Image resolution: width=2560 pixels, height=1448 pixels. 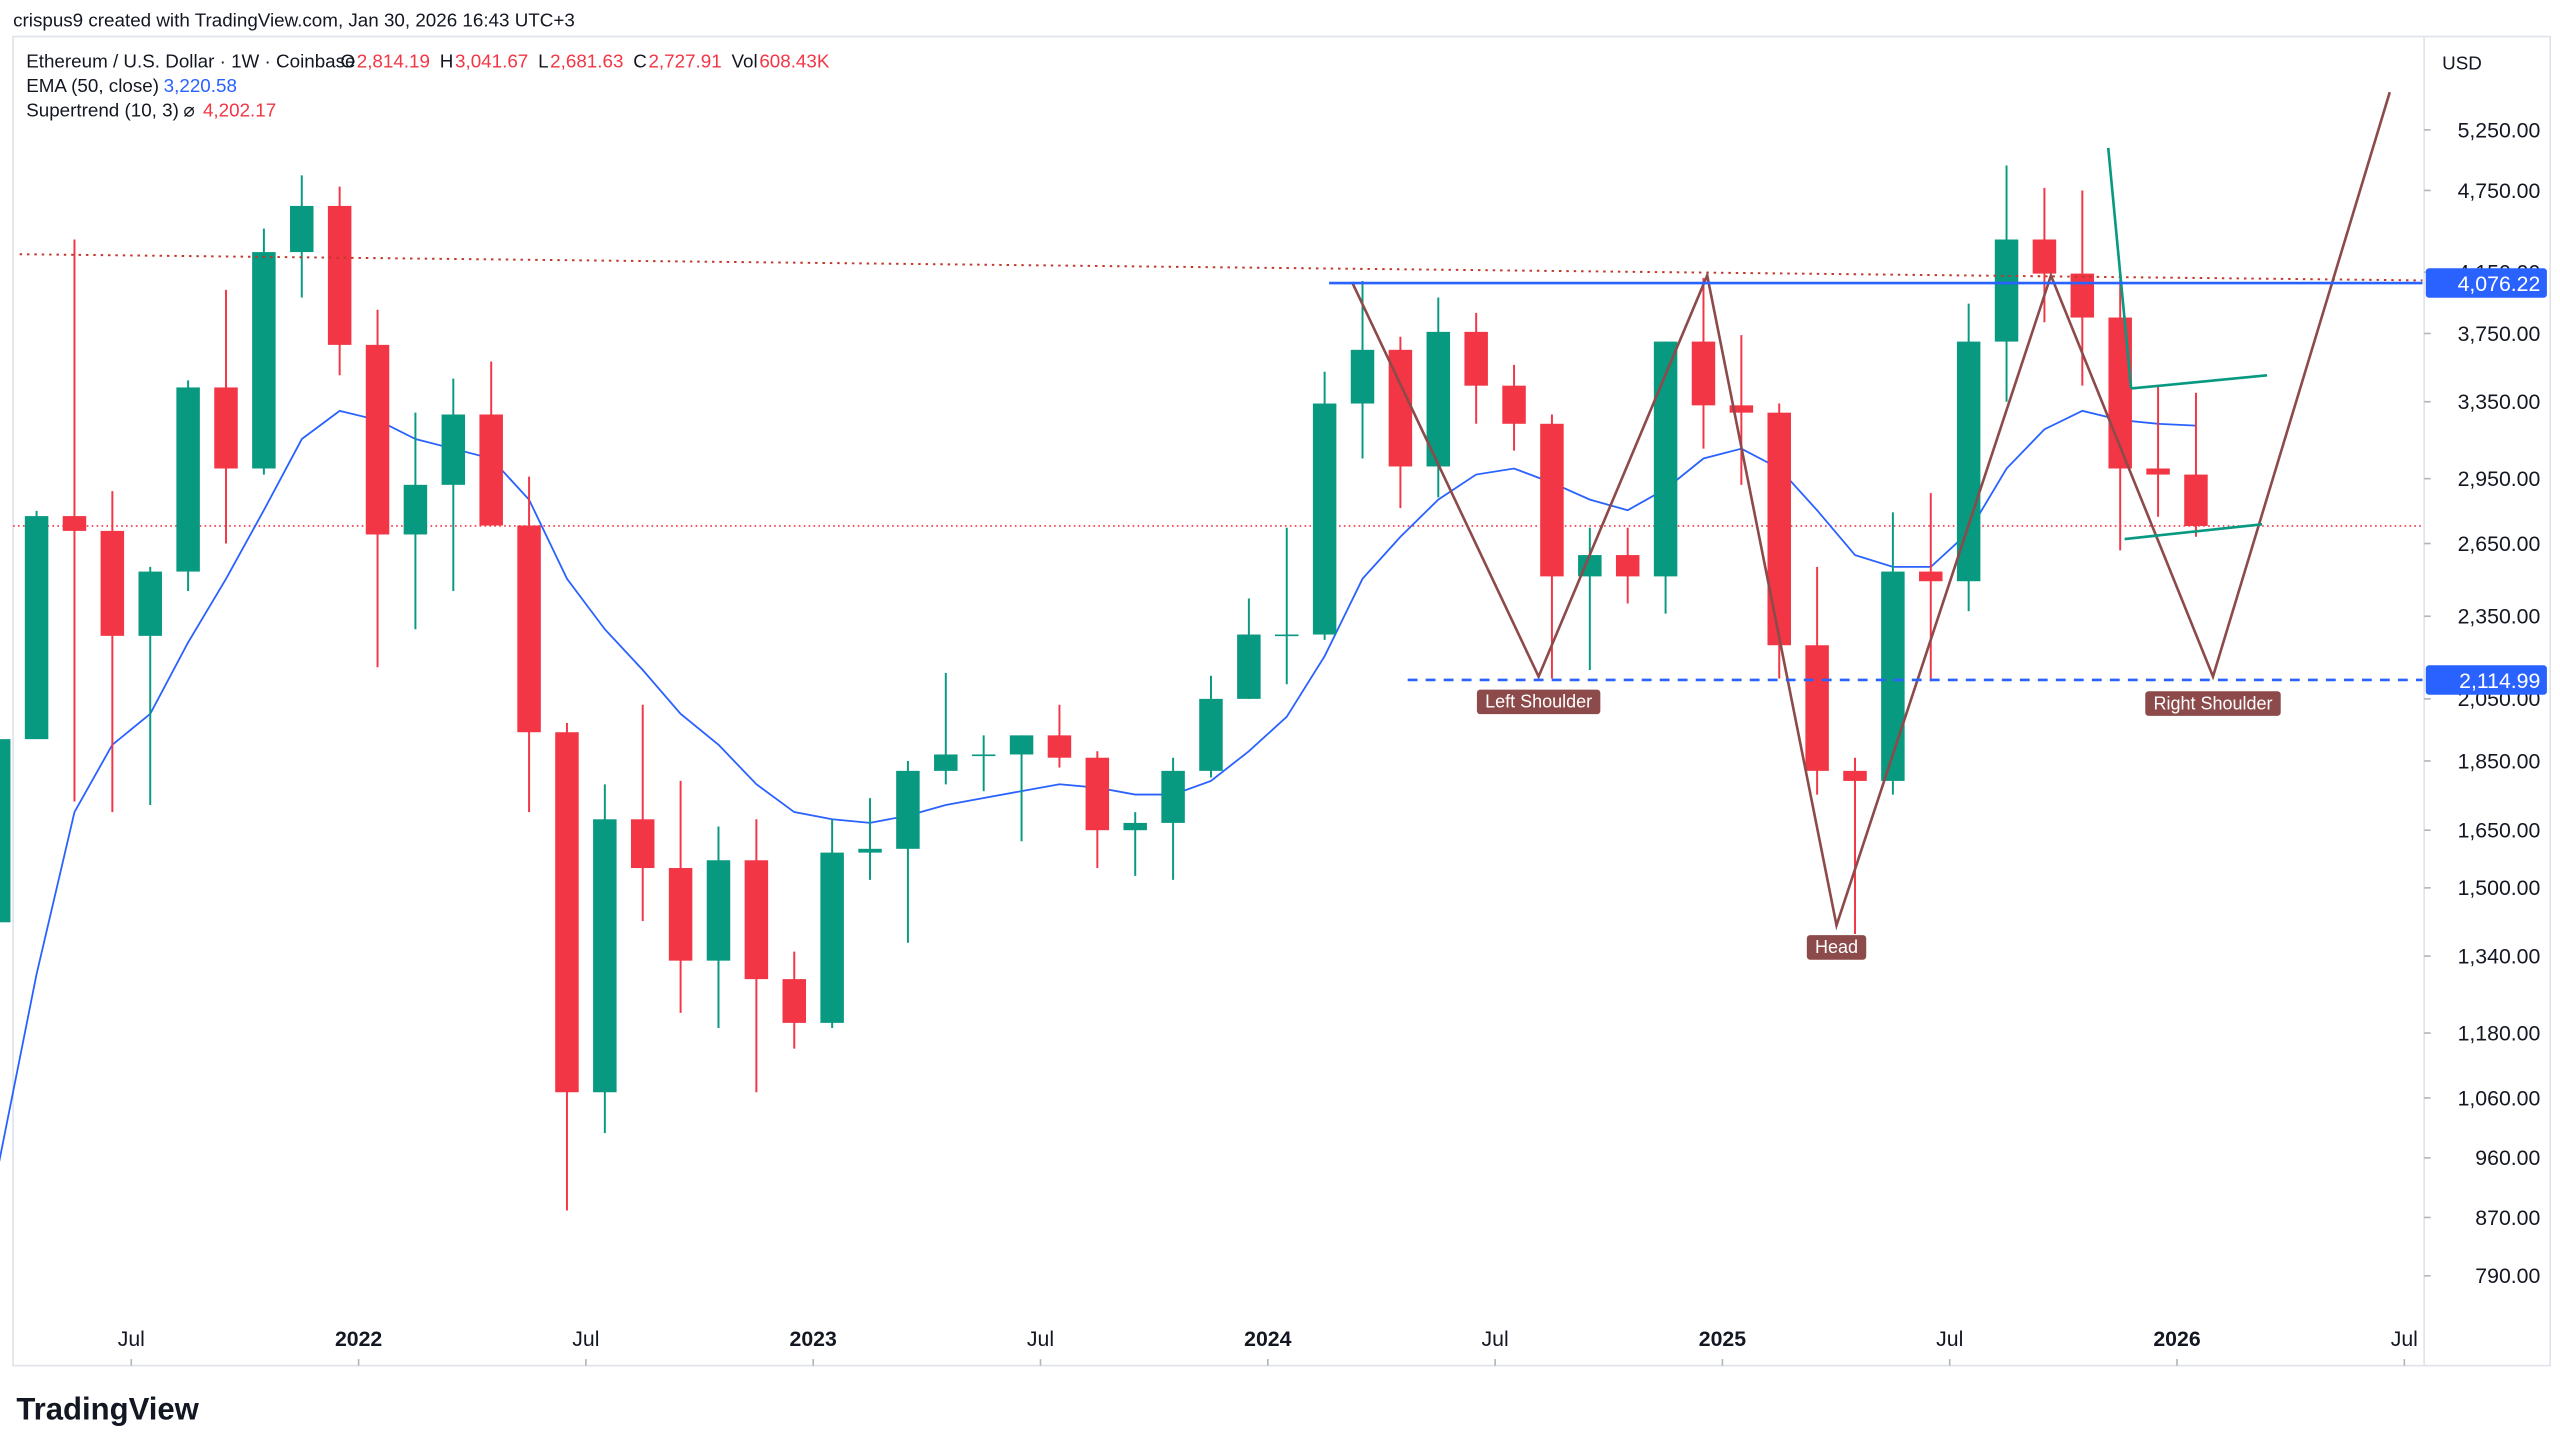 I want to click on annotation-label: Left Shoulder, so click(x=1538, y=702).